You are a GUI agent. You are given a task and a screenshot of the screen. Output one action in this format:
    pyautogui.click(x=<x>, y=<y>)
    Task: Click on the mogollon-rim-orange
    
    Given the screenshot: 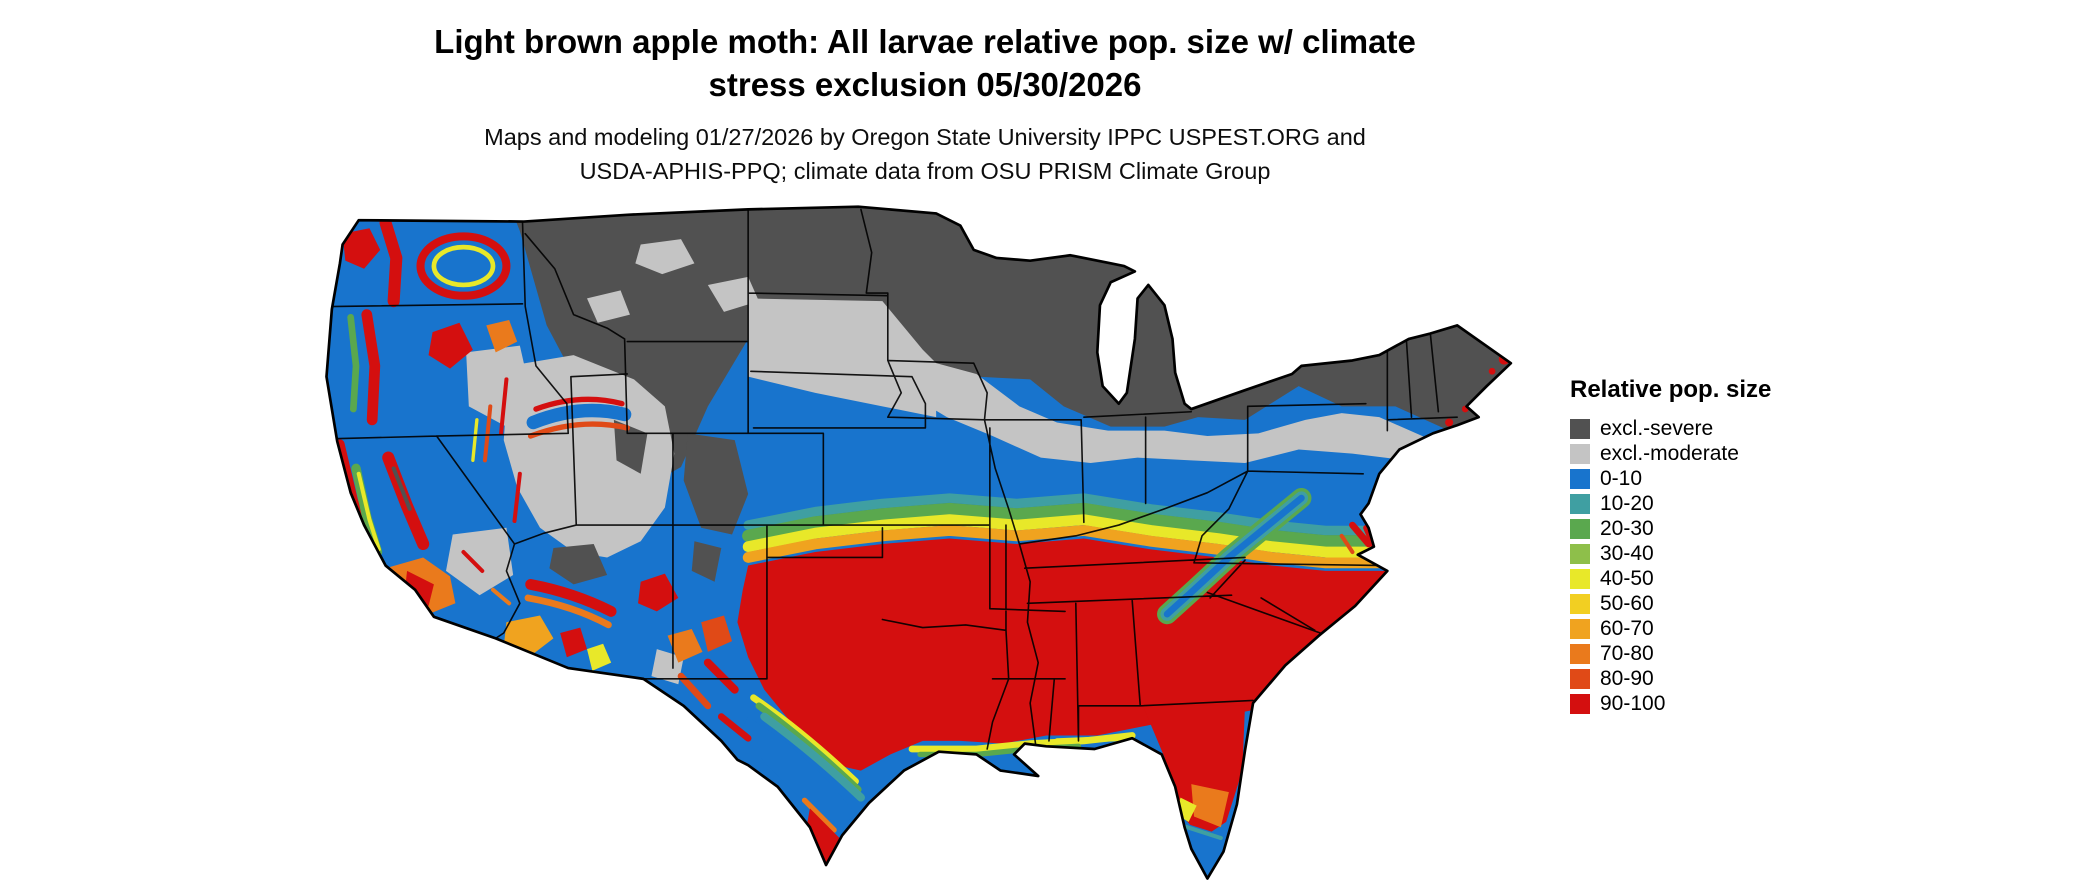 What is the action you would take?
    pyautogui.click(x=568, y=611)
    